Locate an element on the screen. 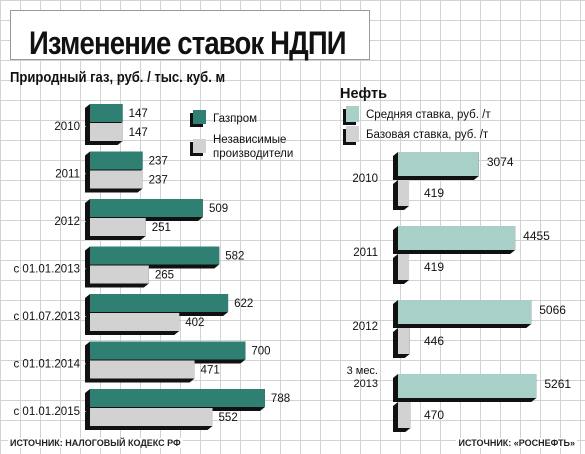 The height and width of the screenshot is (454, 585). oil-legend-label: Базовая ставка, руб. /т is located at coordinates (427, 135).